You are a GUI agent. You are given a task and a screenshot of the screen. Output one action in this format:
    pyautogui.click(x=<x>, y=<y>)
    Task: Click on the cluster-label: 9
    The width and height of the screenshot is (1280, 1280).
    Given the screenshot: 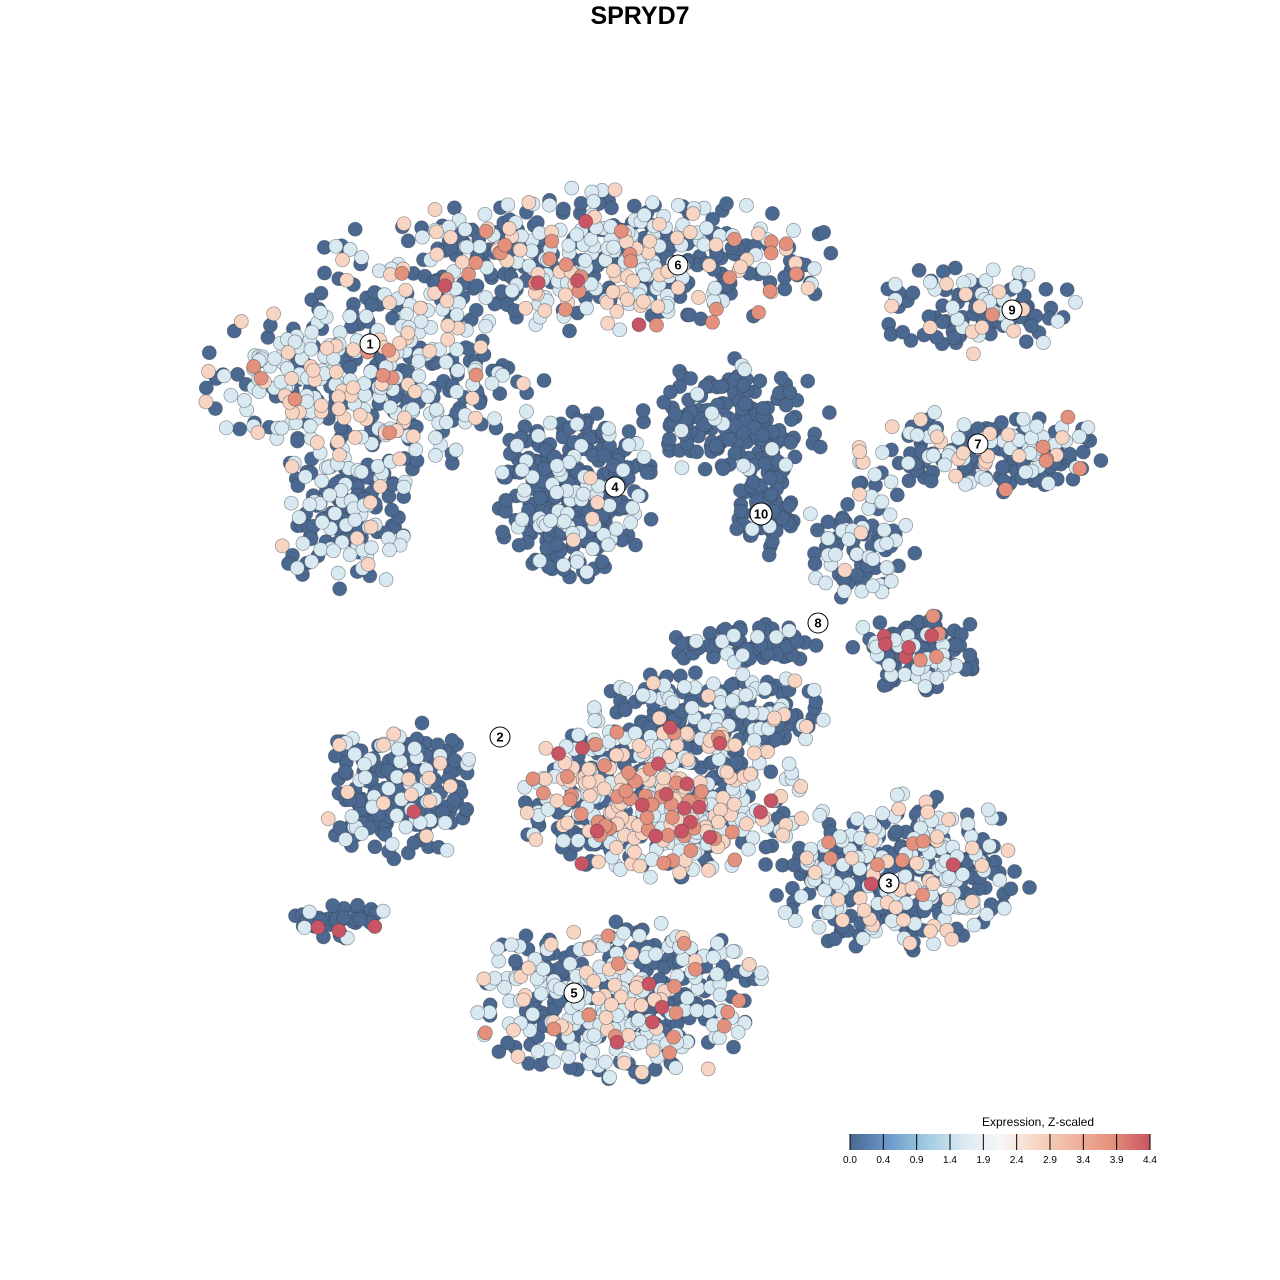 What is the action you would take?
    pyautogui.click(x=1012, y=310)
    